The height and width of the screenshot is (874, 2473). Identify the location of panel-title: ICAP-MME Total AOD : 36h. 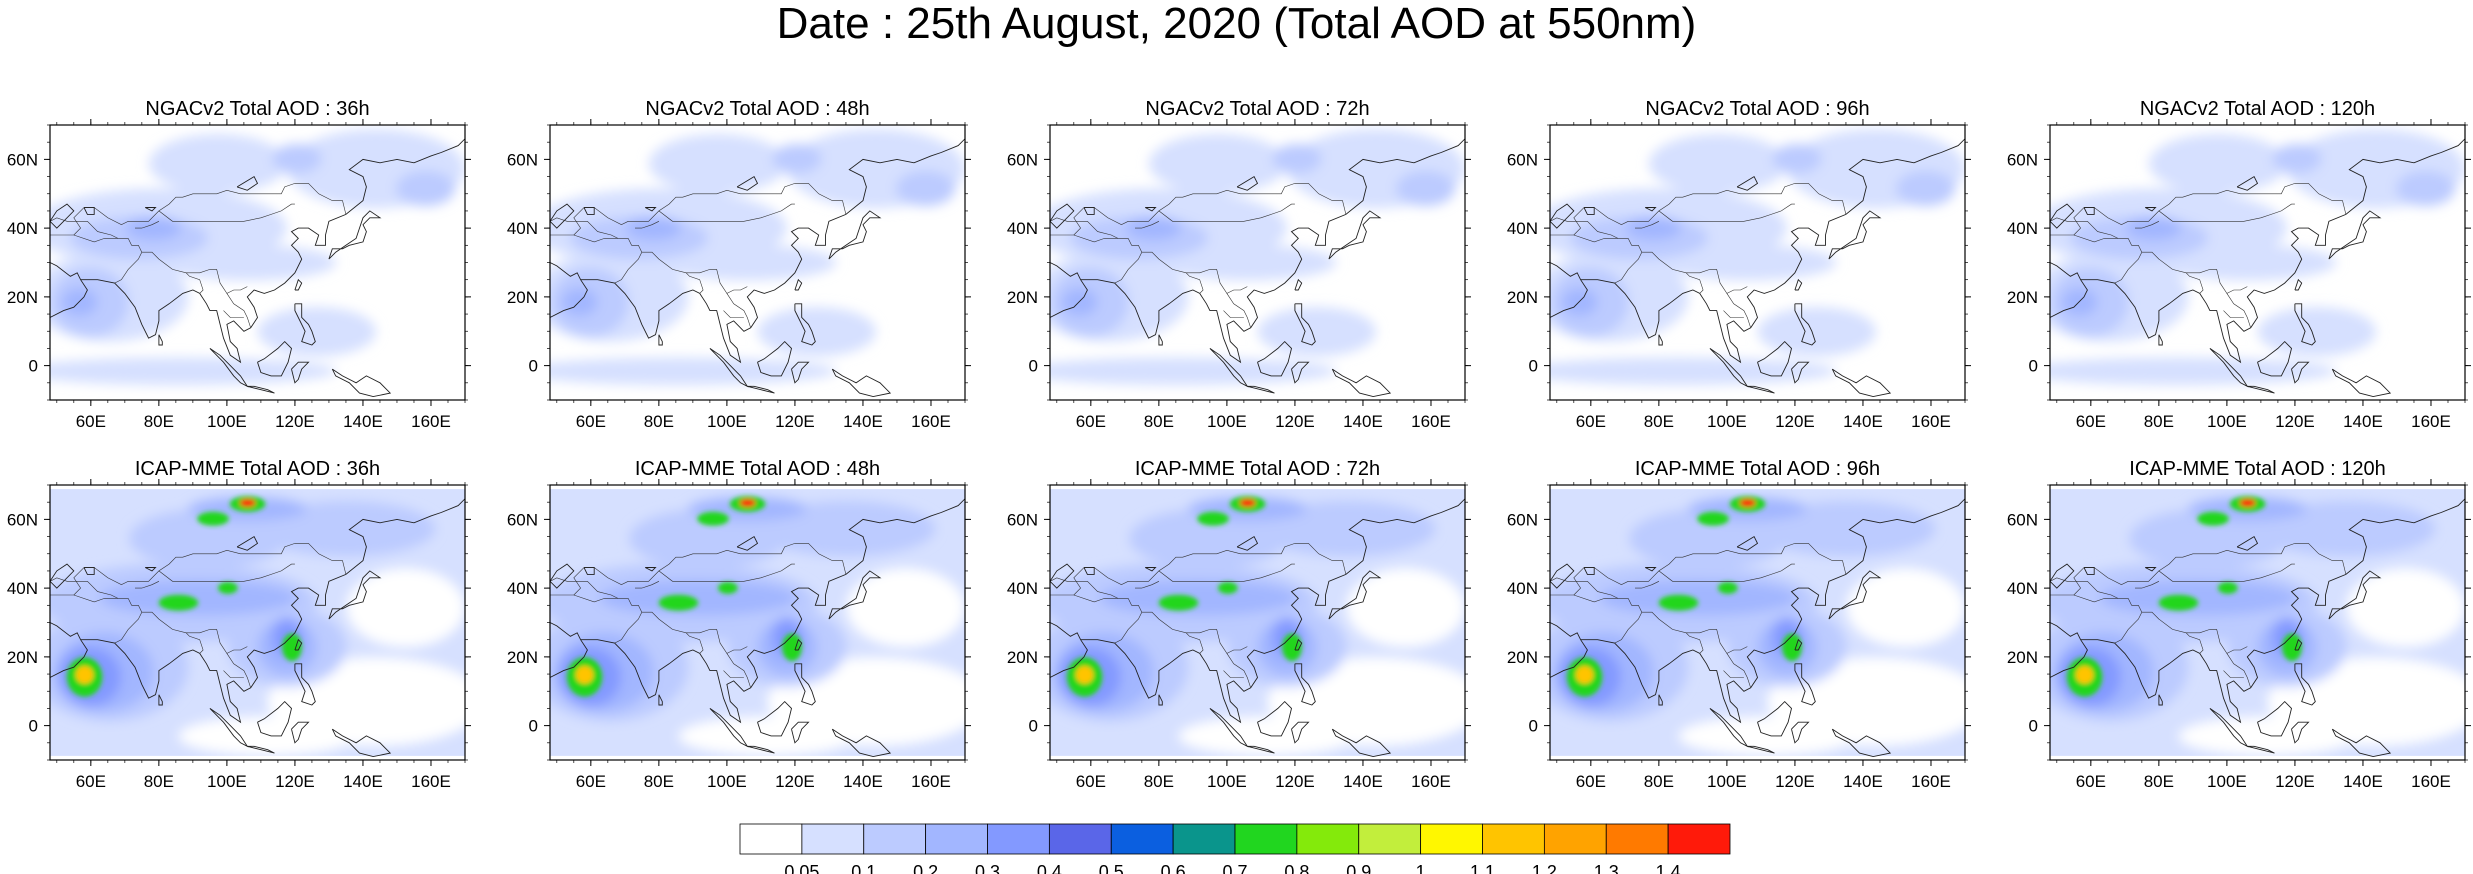
(257, 469).